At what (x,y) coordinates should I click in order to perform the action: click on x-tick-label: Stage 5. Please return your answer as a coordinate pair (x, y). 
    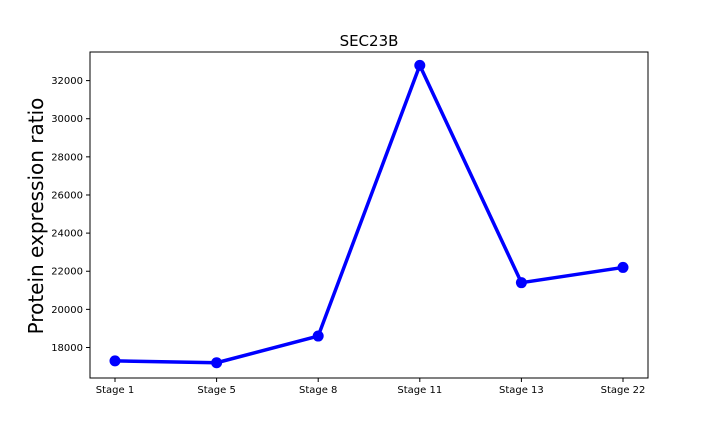
    Looking at the image, I should click on (216, 390).